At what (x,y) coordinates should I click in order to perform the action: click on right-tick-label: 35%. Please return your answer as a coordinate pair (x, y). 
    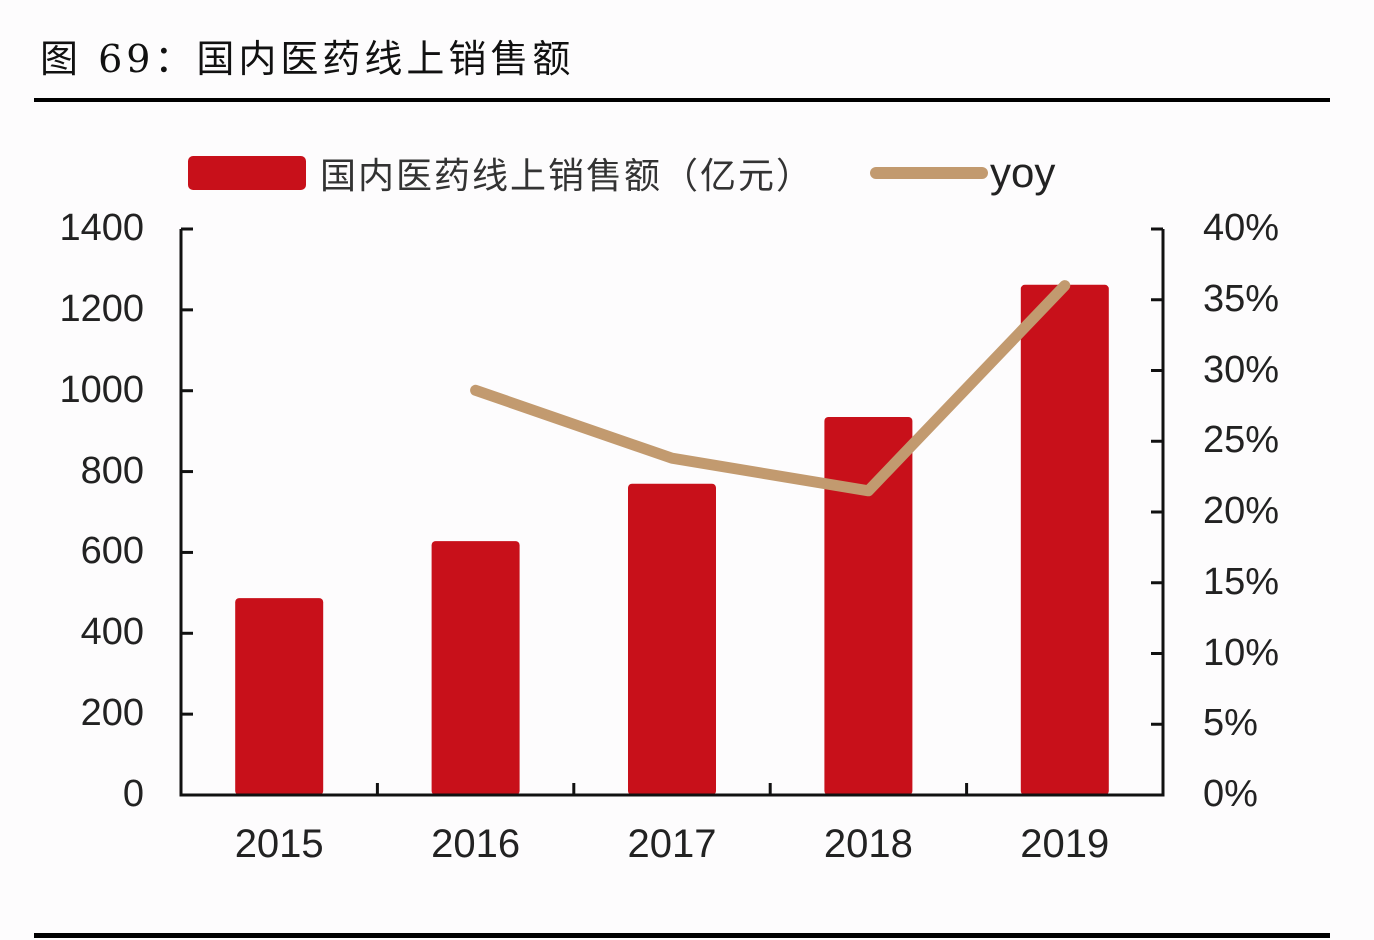
    Looking at the image, I should click on (1241, 298).